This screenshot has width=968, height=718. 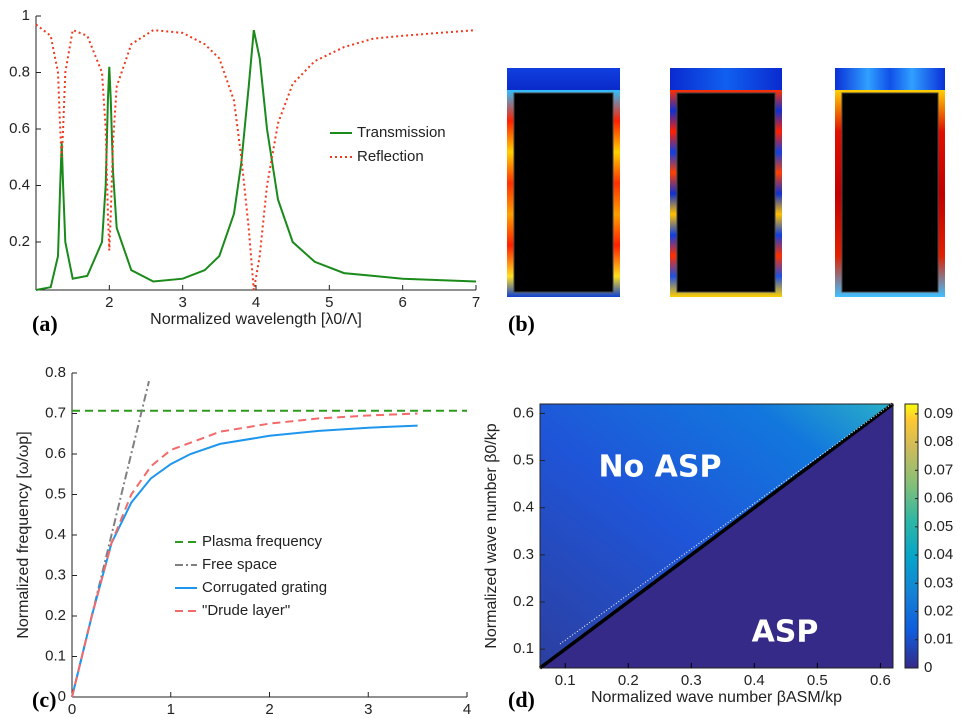 What do you see at coordinates (938, 526) in the screenshot?
I see `colorbar-tick-label: 0.05` at bounding box center [938, 526].